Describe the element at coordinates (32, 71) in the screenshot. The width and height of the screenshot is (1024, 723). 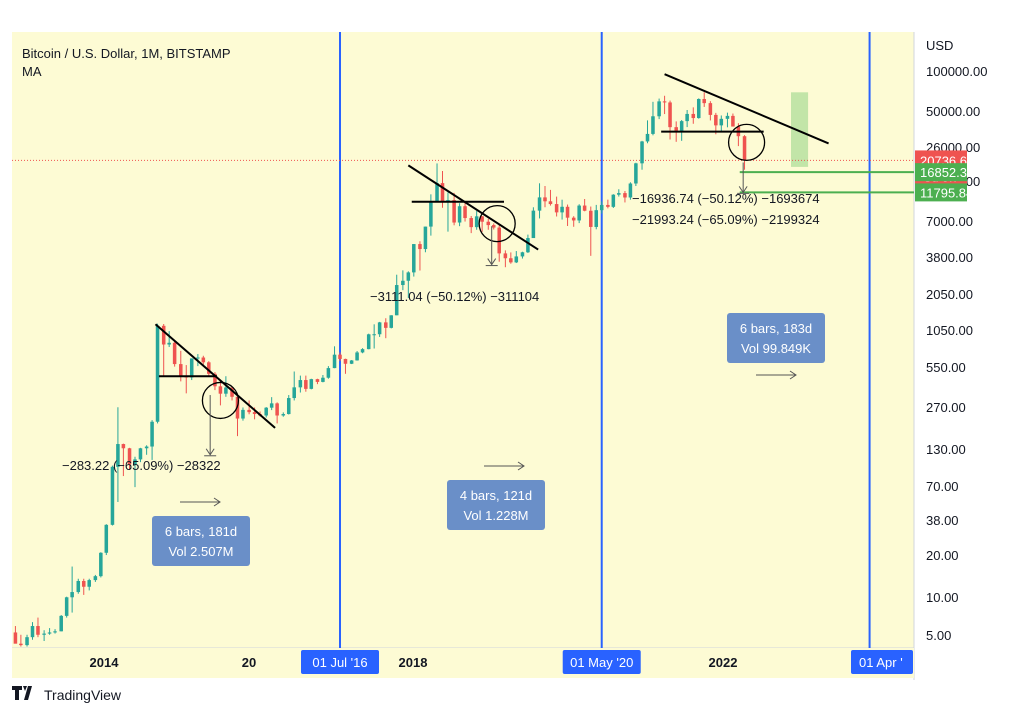
I see `indicator-label: MA` at that location.